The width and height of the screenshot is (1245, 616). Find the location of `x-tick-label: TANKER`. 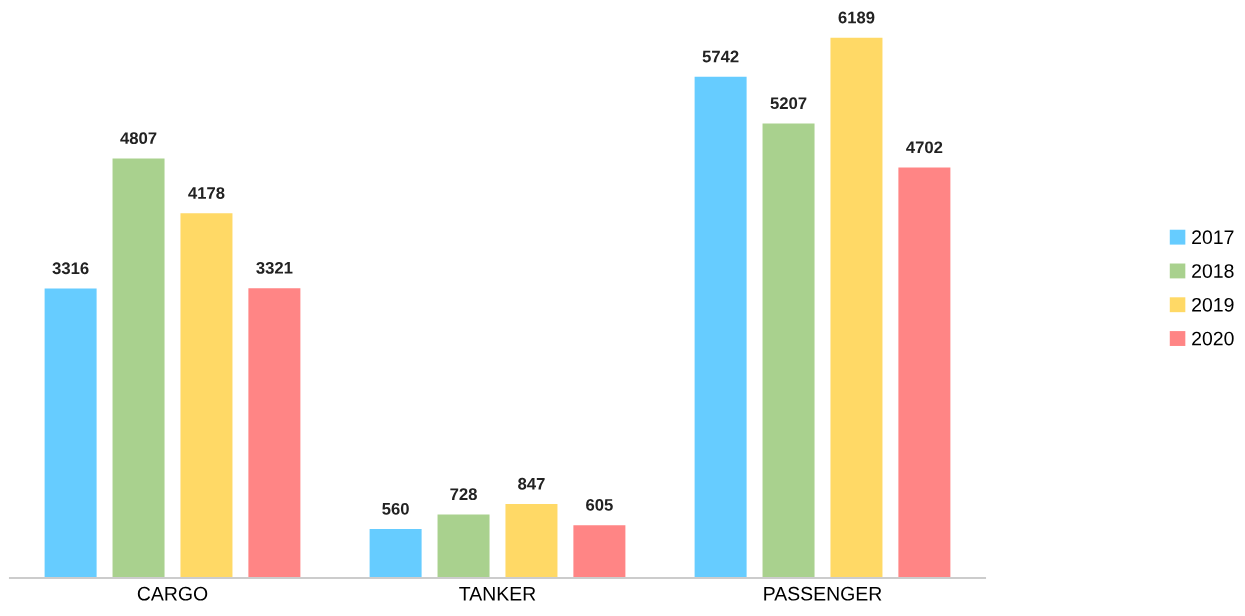

x-tick-label: TANKER is located at coordinates (497, 594).